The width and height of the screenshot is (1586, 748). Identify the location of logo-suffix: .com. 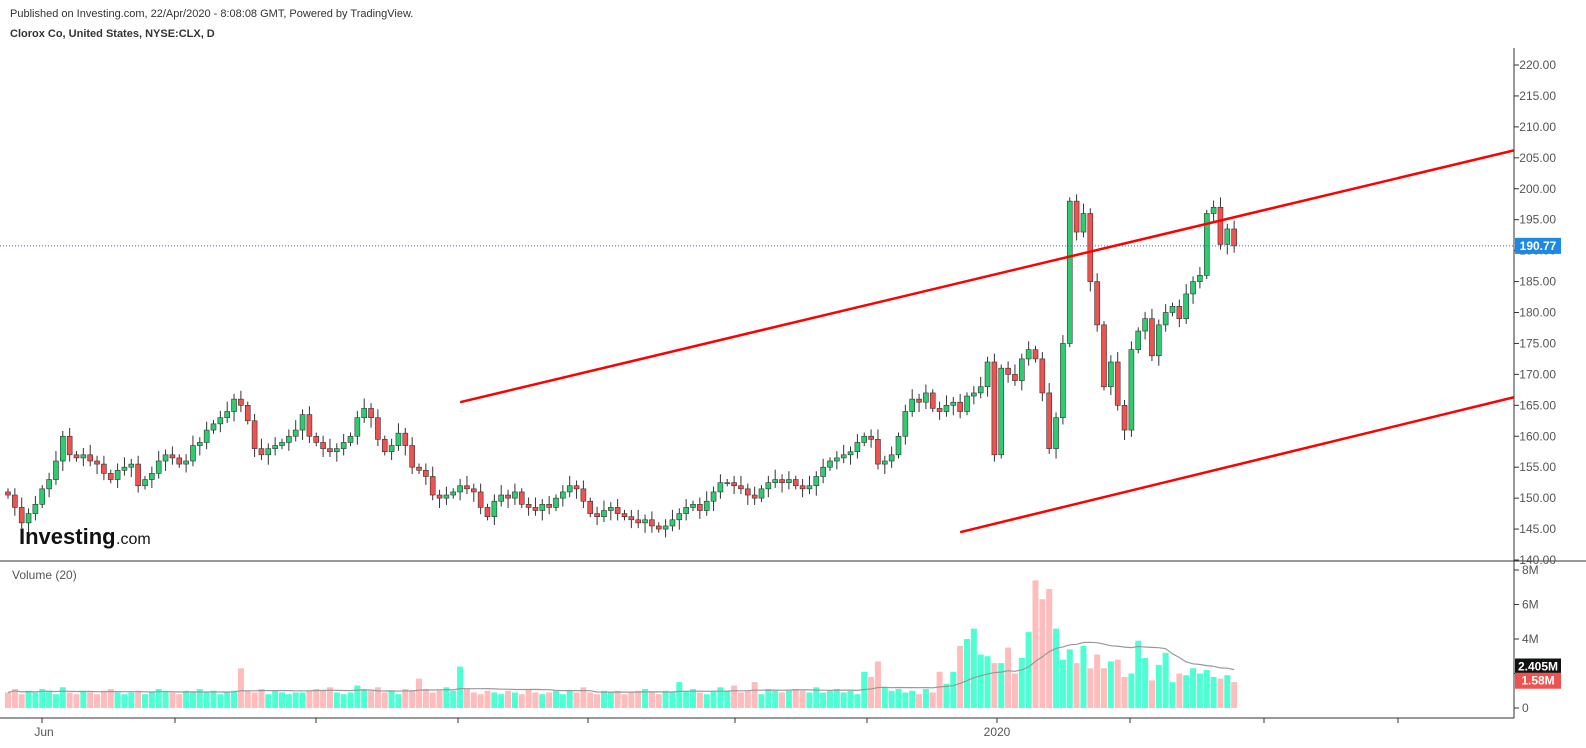
(133, 539).